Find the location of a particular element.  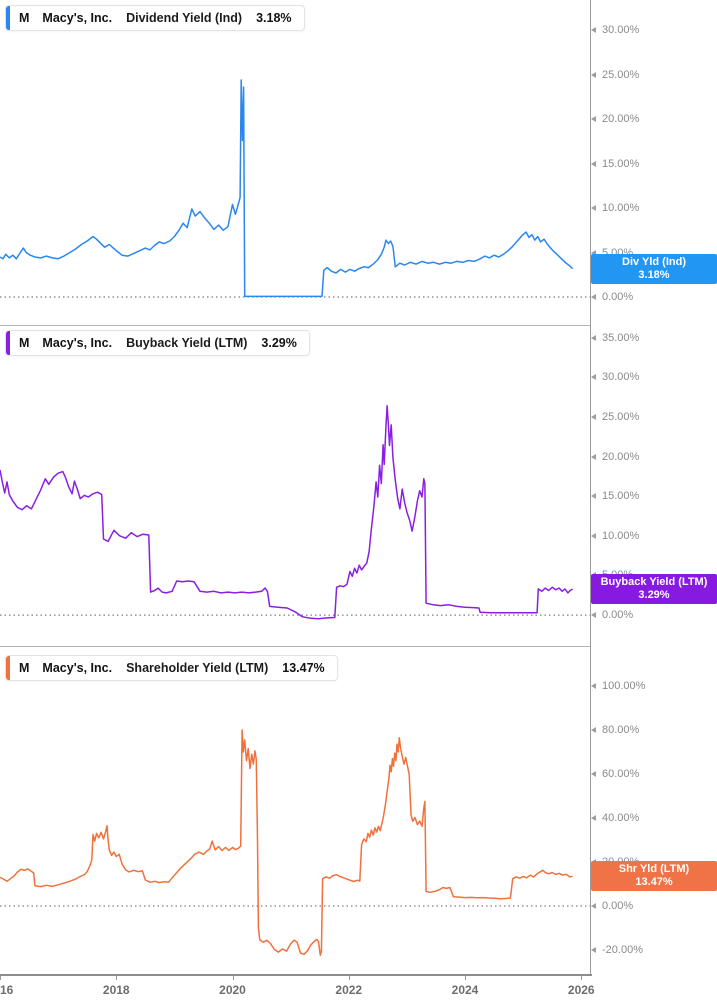

badge-label: Div Yld (Ind) is located at coordinates (654, 261).